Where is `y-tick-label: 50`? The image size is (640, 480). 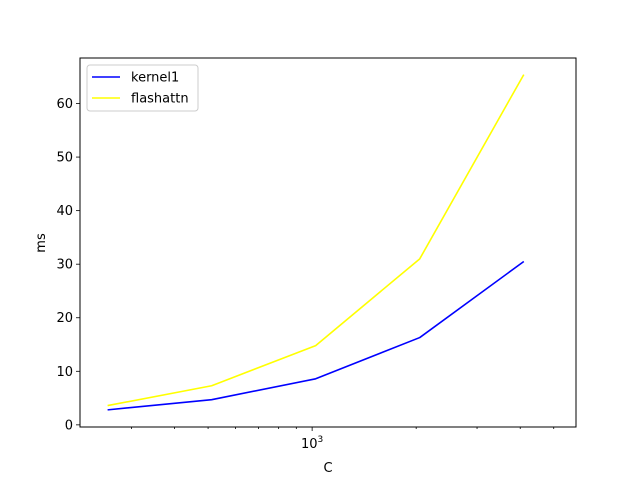 y-tick-label: 50 is located at coordinates (64, 158).